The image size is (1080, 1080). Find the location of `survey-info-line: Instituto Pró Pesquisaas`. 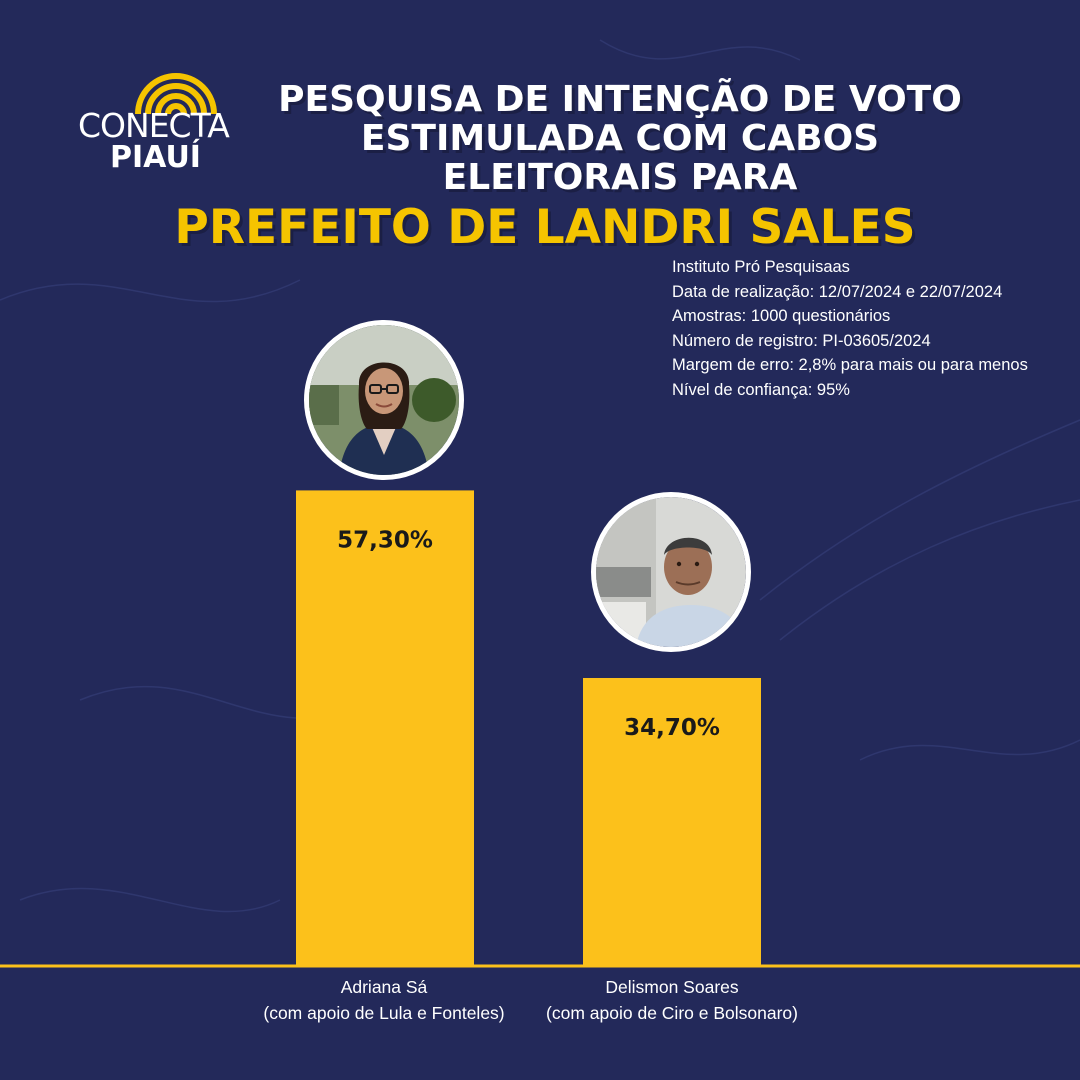

survey-info-line: Instituto Pró Pesquisaas is located at coordinates (761, 267).